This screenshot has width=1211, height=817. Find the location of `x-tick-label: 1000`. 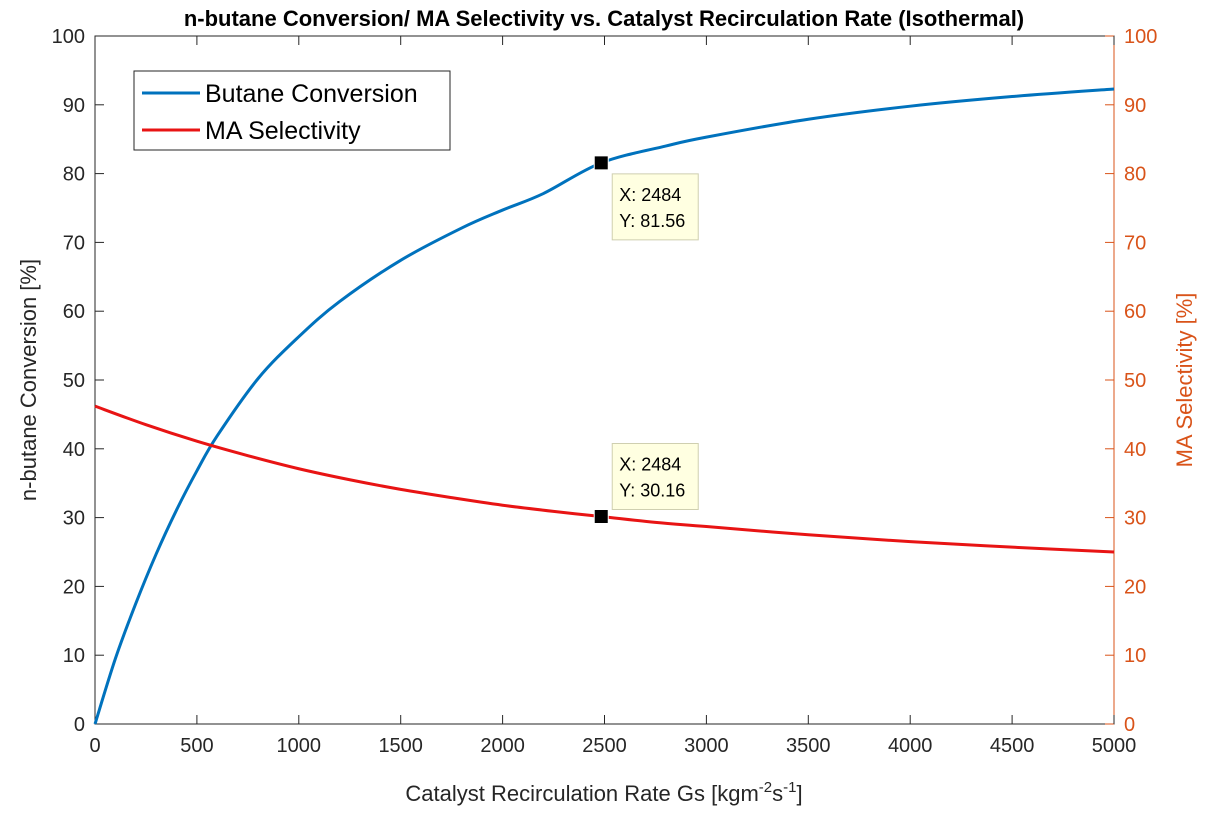

x-tick-label: 1000 is located at coordinates (299, 746).